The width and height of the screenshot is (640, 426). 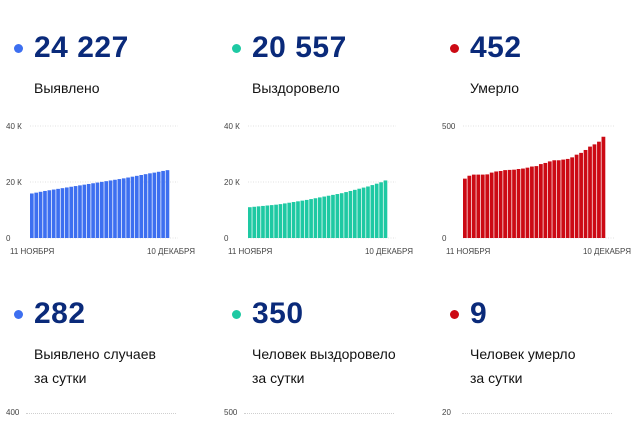 I want to click on daily-detected-value: 282, so click(x=60, y=313).